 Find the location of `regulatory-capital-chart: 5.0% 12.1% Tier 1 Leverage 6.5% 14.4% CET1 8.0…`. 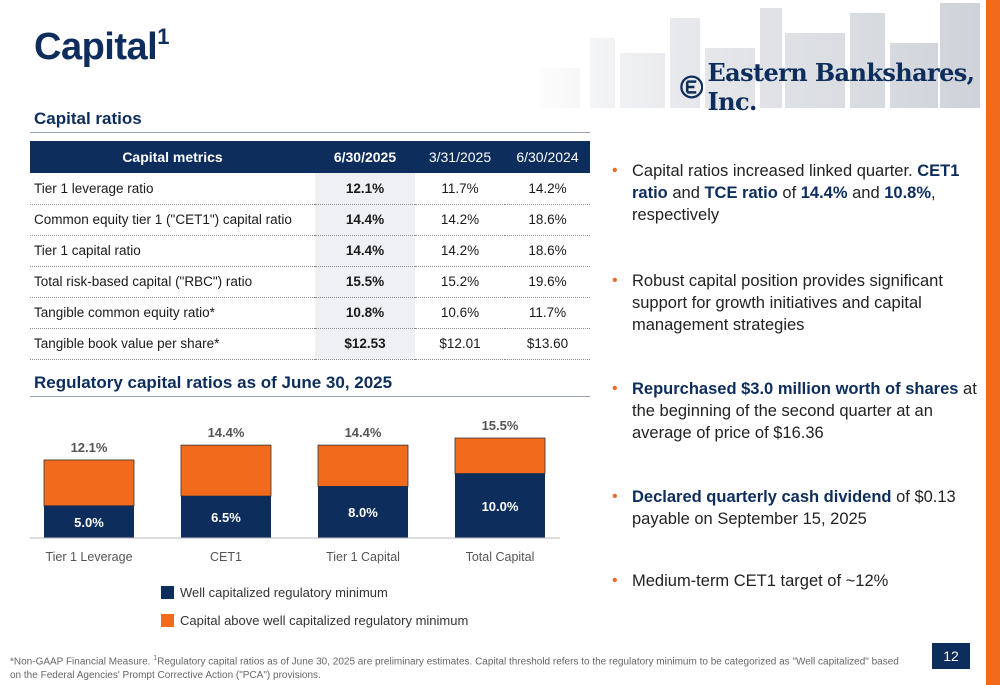

regulatory-capital-chart: 5.0% 12.1% Tier 1 Leverage 6.5% 14.4% CET1 8.0… is located at coordinates (295, 491).